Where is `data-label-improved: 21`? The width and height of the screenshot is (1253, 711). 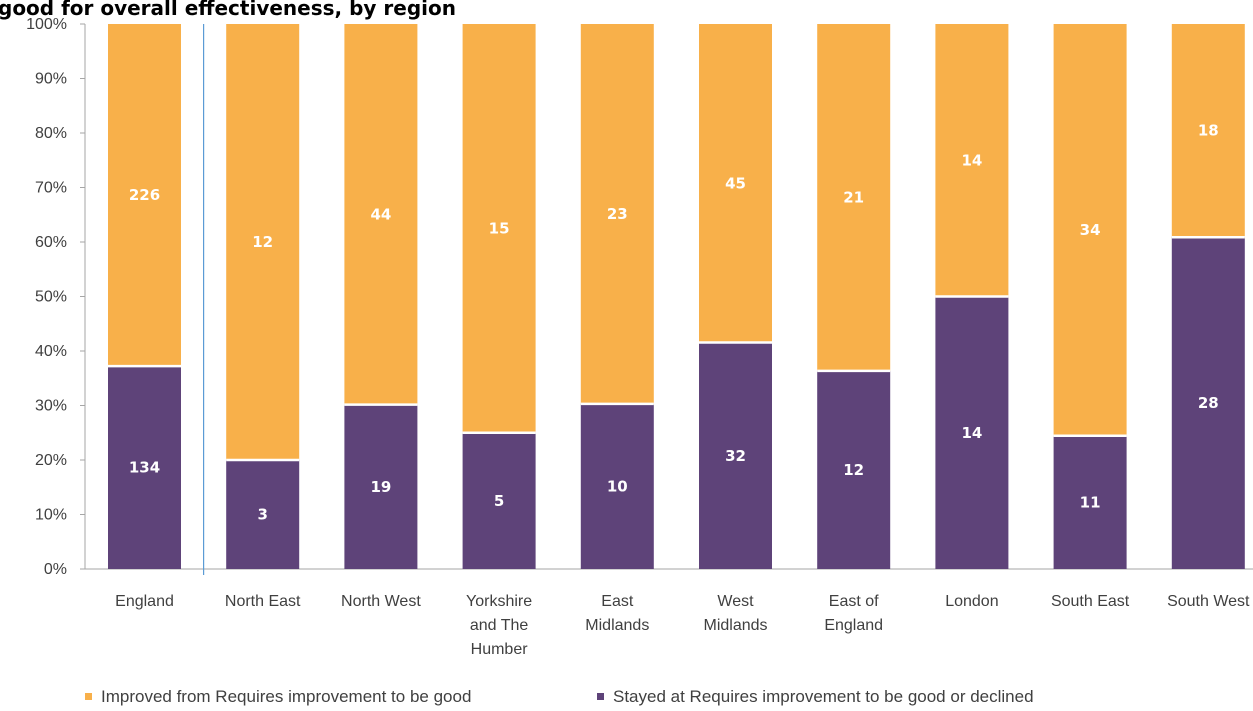
data-label-improved: 21 is located at coordinates (853, 197).